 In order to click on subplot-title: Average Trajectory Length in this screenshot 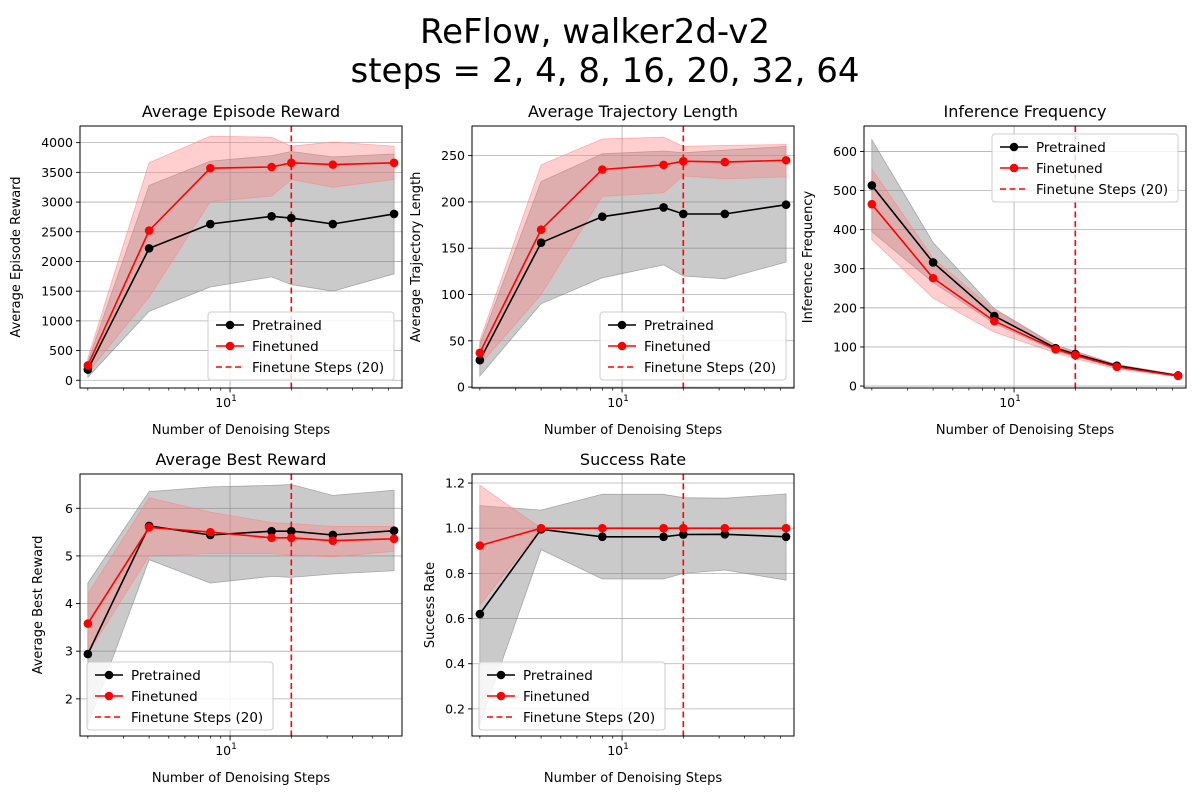, I will do `click(633, 111)`.